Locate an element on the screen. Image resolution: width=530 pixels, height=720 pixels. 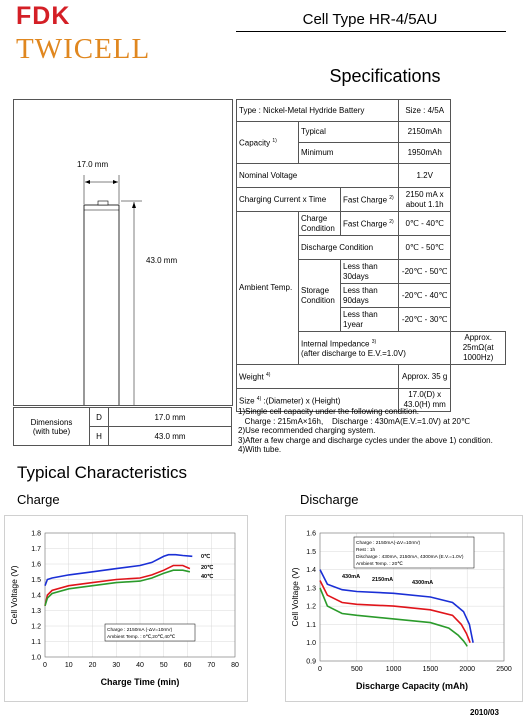
storage-temp-value: -20℃ - 50℃ is located at coordinates (424, 271).